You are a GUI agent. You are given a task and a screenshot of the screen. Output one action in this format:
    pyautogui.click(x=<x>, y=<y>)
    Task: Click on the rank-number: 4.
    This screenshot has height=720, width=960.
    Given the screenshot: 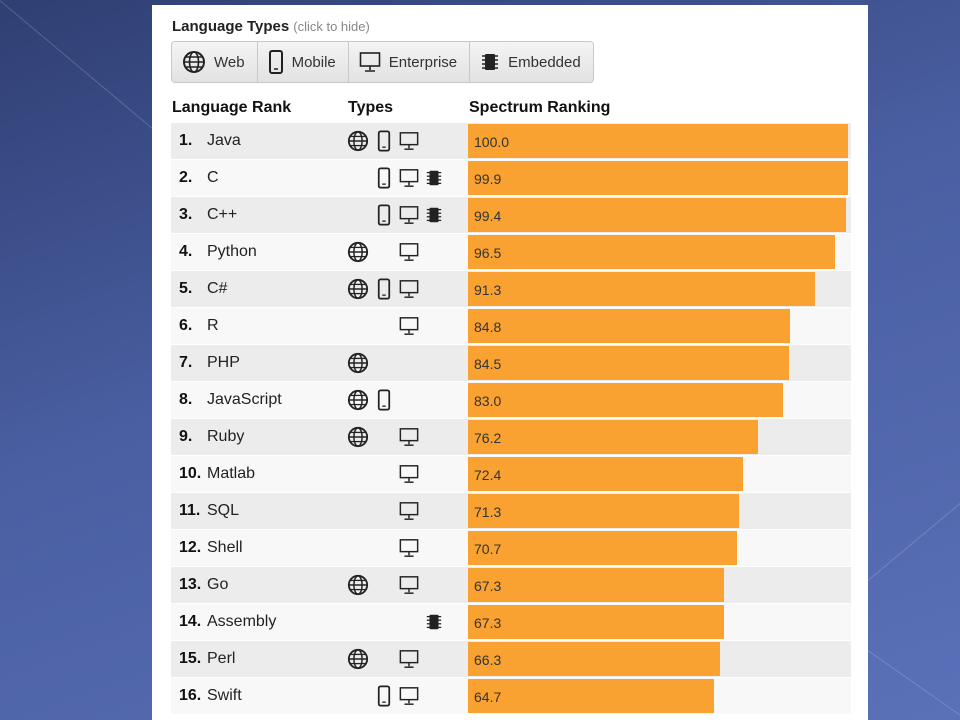 What is the action you would take?
    pyautogui.click(x=186, y=251)
    